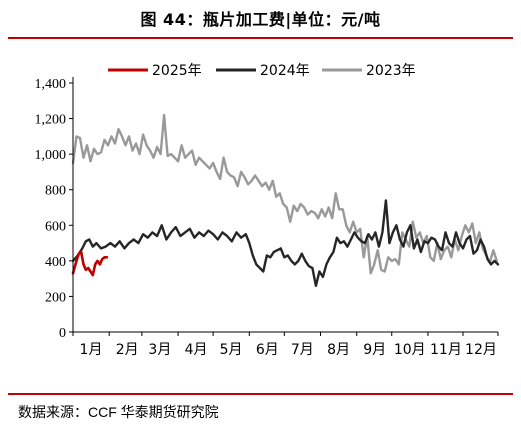  What do you see at coordinates (153, 412) in the screenshot?
I see `source-name: CCF 华泰期货研究院` at bounding box center [153, 412].